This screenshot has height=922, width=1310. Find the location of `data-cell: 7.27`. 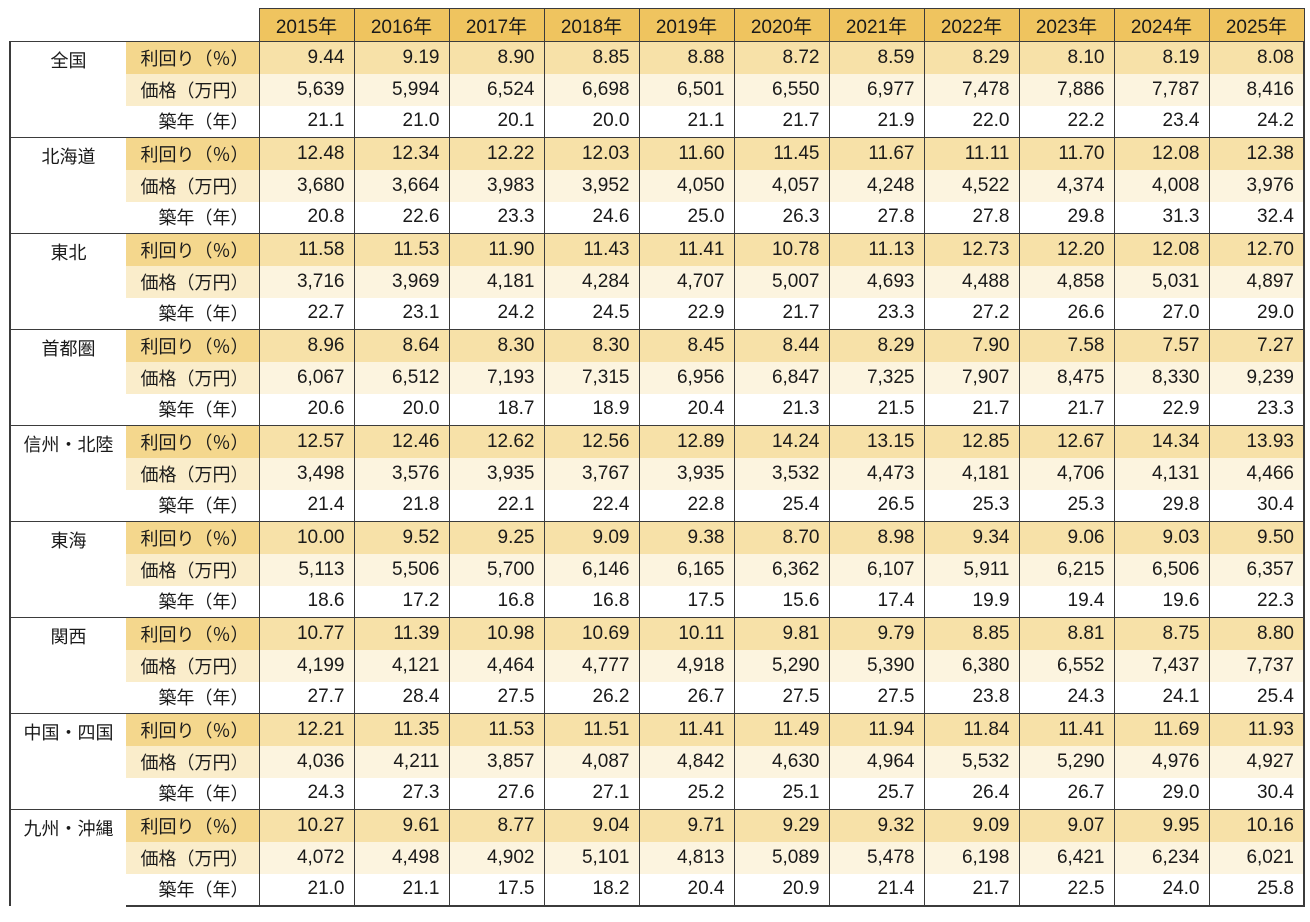

data-cell: 7.27 is located at coordinates (1256, 345).